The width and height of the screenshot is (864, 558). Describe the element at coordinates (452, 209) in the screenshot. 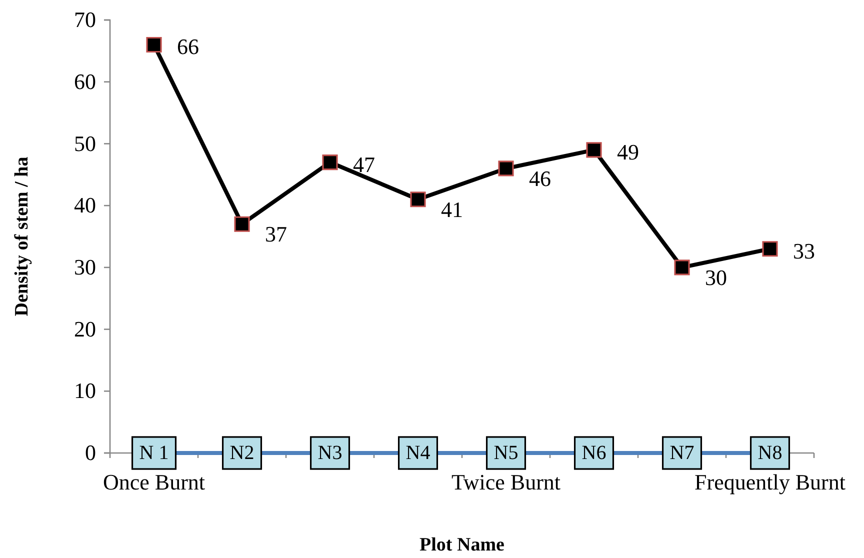

I see `data-label: 41` at that location.